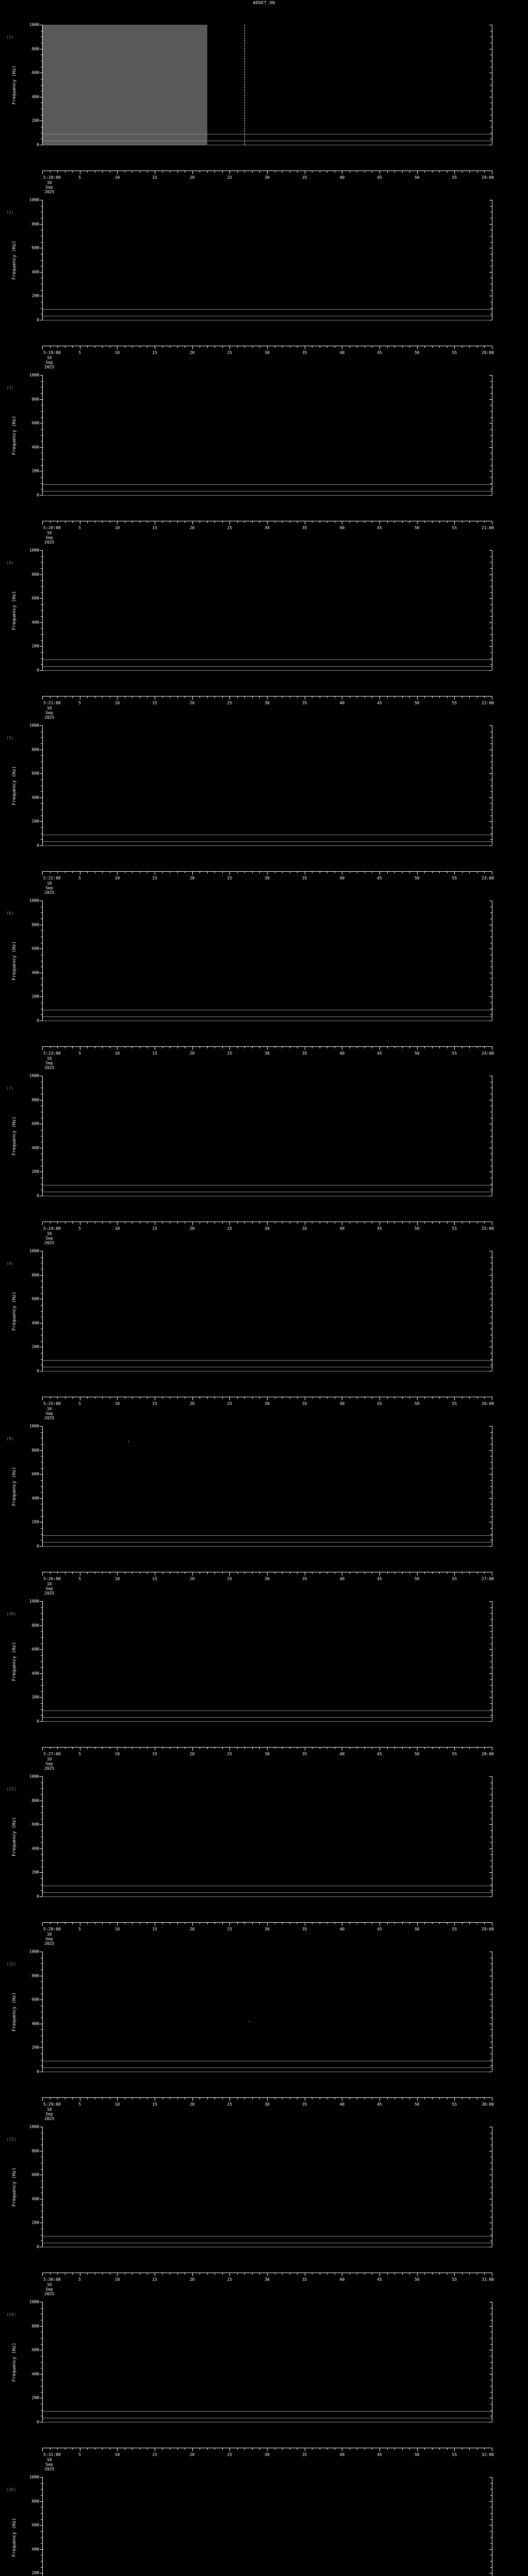 This screenshot has width=528, height=2576. I want to click on y-axis-title: Frequency (Hz), so click(14, 1311).